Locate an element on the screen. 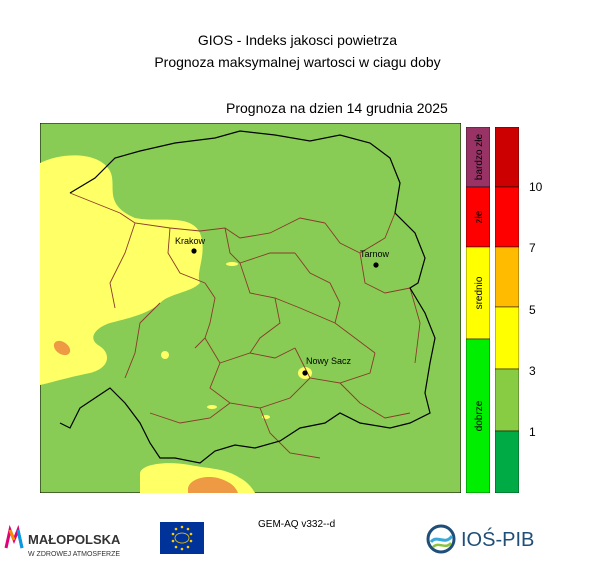  city-nowy-sacz: Nowy Sacz is located at coordinates (327, 366).